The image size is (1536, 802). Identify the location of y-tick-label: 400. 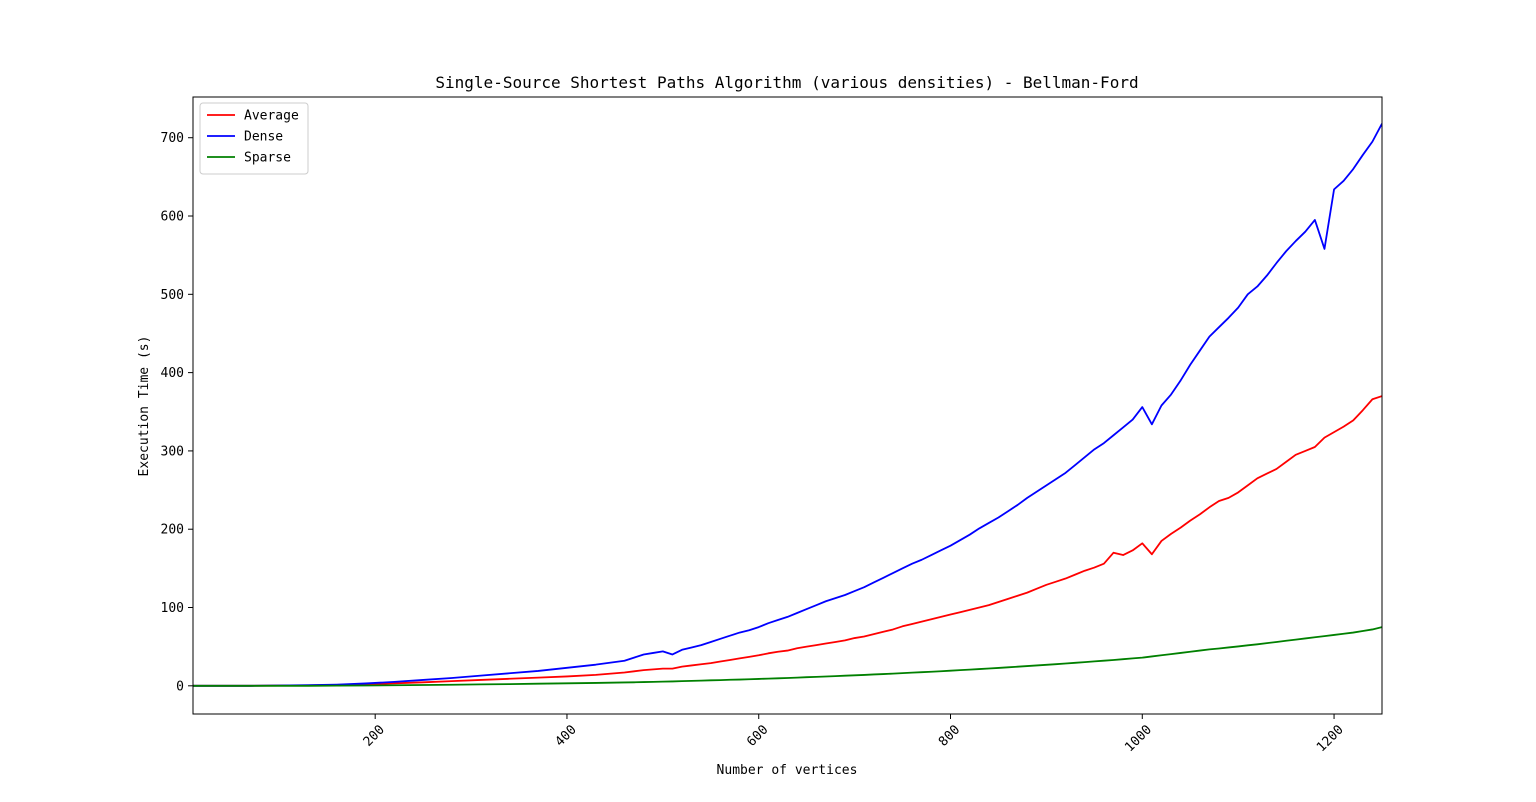
(172, 373).